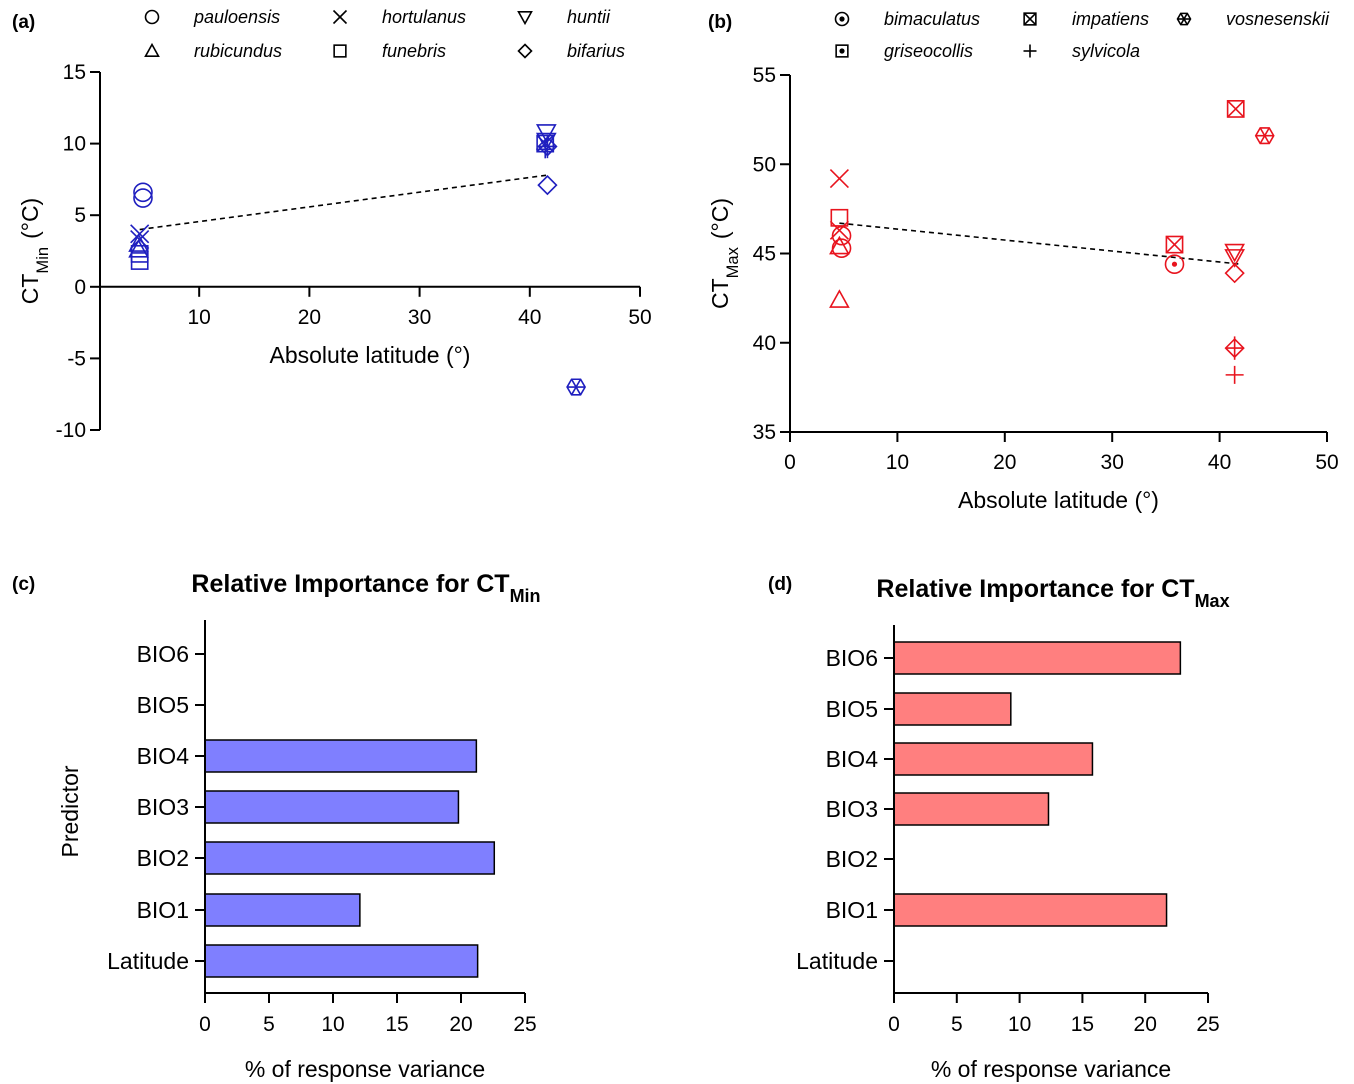 The height and width of the screenshot is (1084, 1354). I want to click on legend-marker-bimaculatus, so click(842, 19).